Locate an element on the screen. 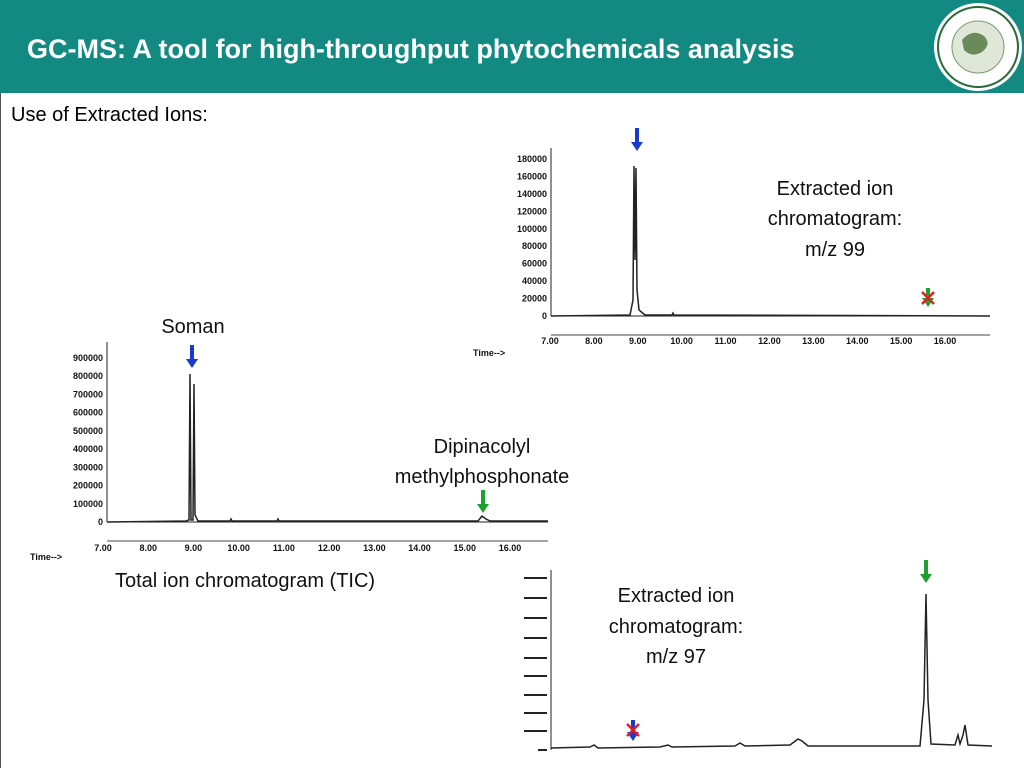  y-tick-label: 500000 is located at coordinates (88, 431).